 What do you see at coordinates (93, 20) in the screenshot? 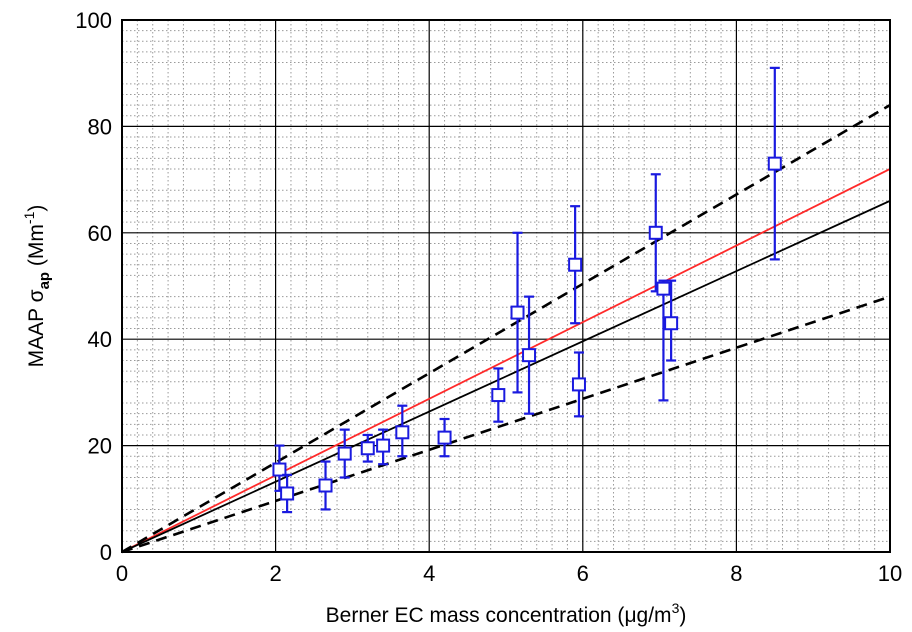
I see `y-tick-label: 100` at bounding box center [93, 20].